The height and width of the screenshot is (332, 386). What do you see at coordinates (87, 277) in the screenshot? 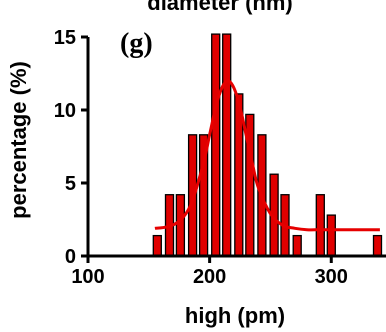
I see `x-tick-label: 100` at bounding box center [87, 277].